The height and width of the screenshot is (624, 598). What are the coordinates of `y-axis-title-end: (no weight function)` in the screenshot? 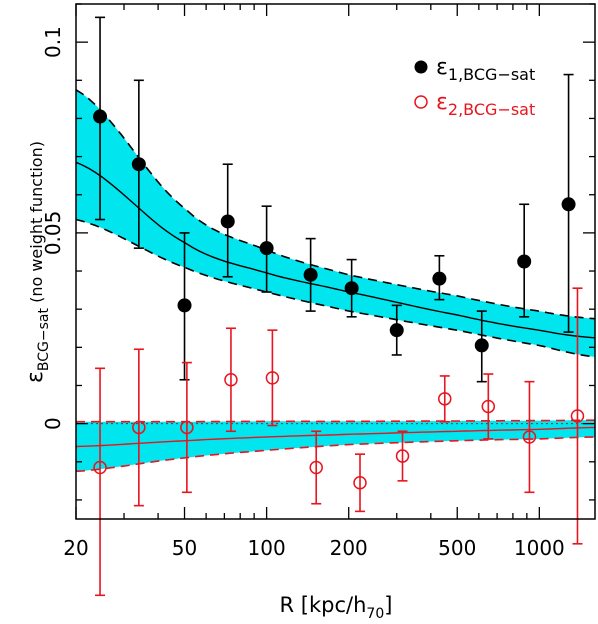 It's located at (36, 224).